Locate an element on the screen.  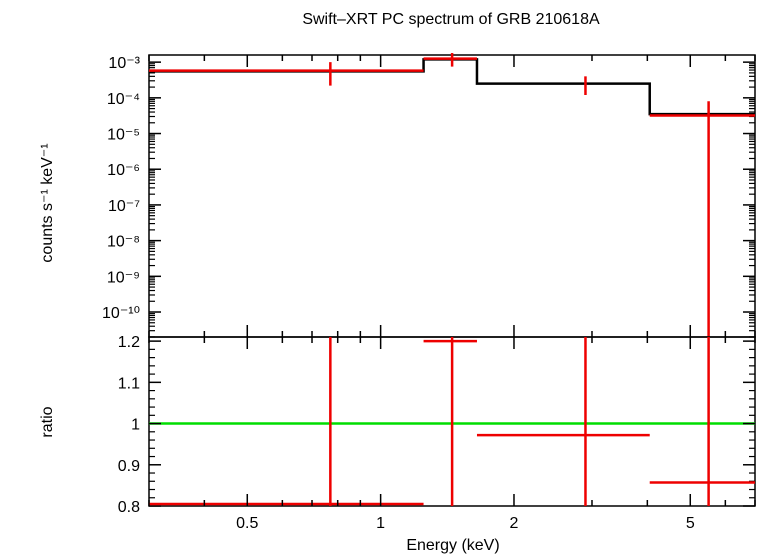
y-tick-label: 10⁻⁵ is located at coordinates (123, 135).